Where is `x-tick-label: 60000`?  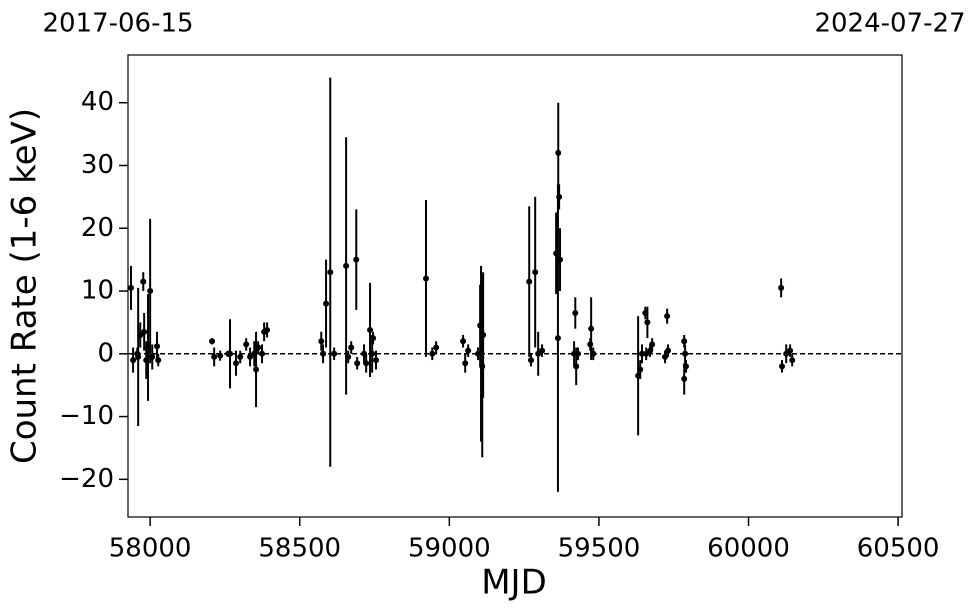
x-tick-label: 60000 is located at coordinates (748, 549).